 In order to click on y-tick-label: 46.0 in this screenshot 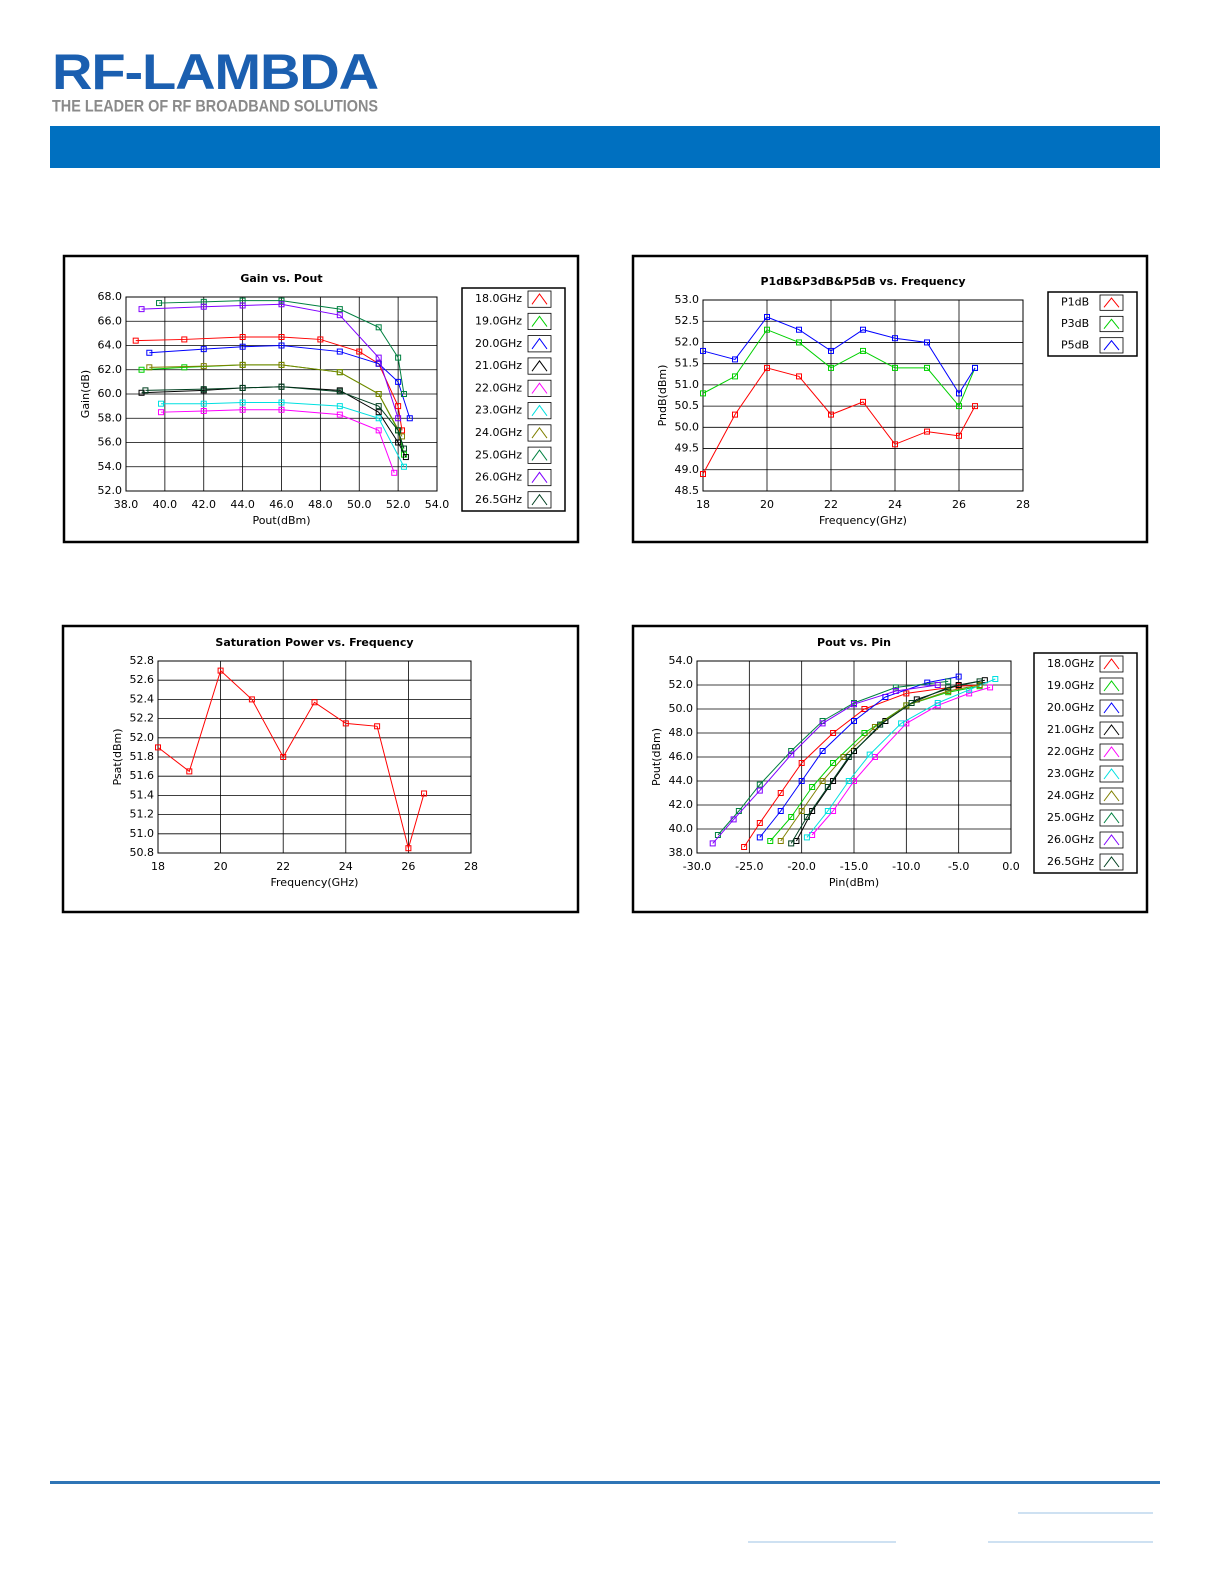, I will do `click(681, 756)`.